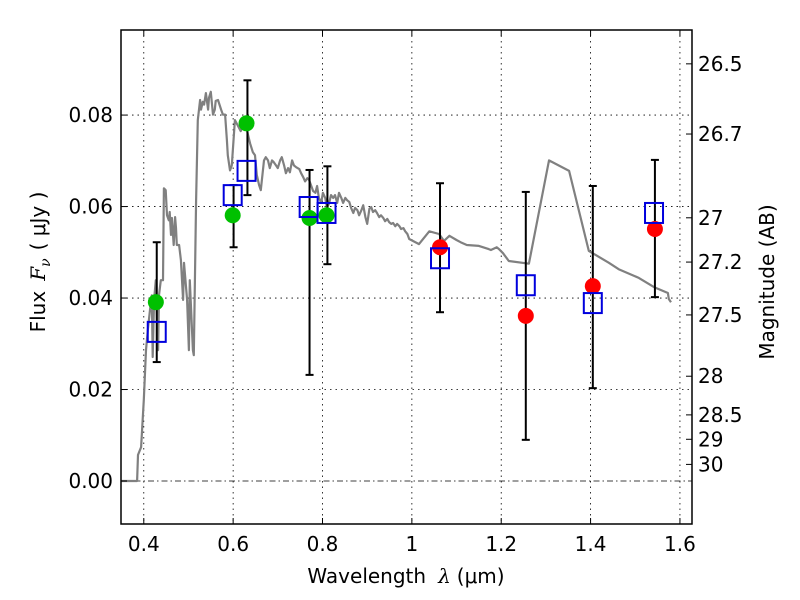  Describe the element at coordinates (90, 298) in the screenshot. I see `y-tick-label: 0.04` at that location.